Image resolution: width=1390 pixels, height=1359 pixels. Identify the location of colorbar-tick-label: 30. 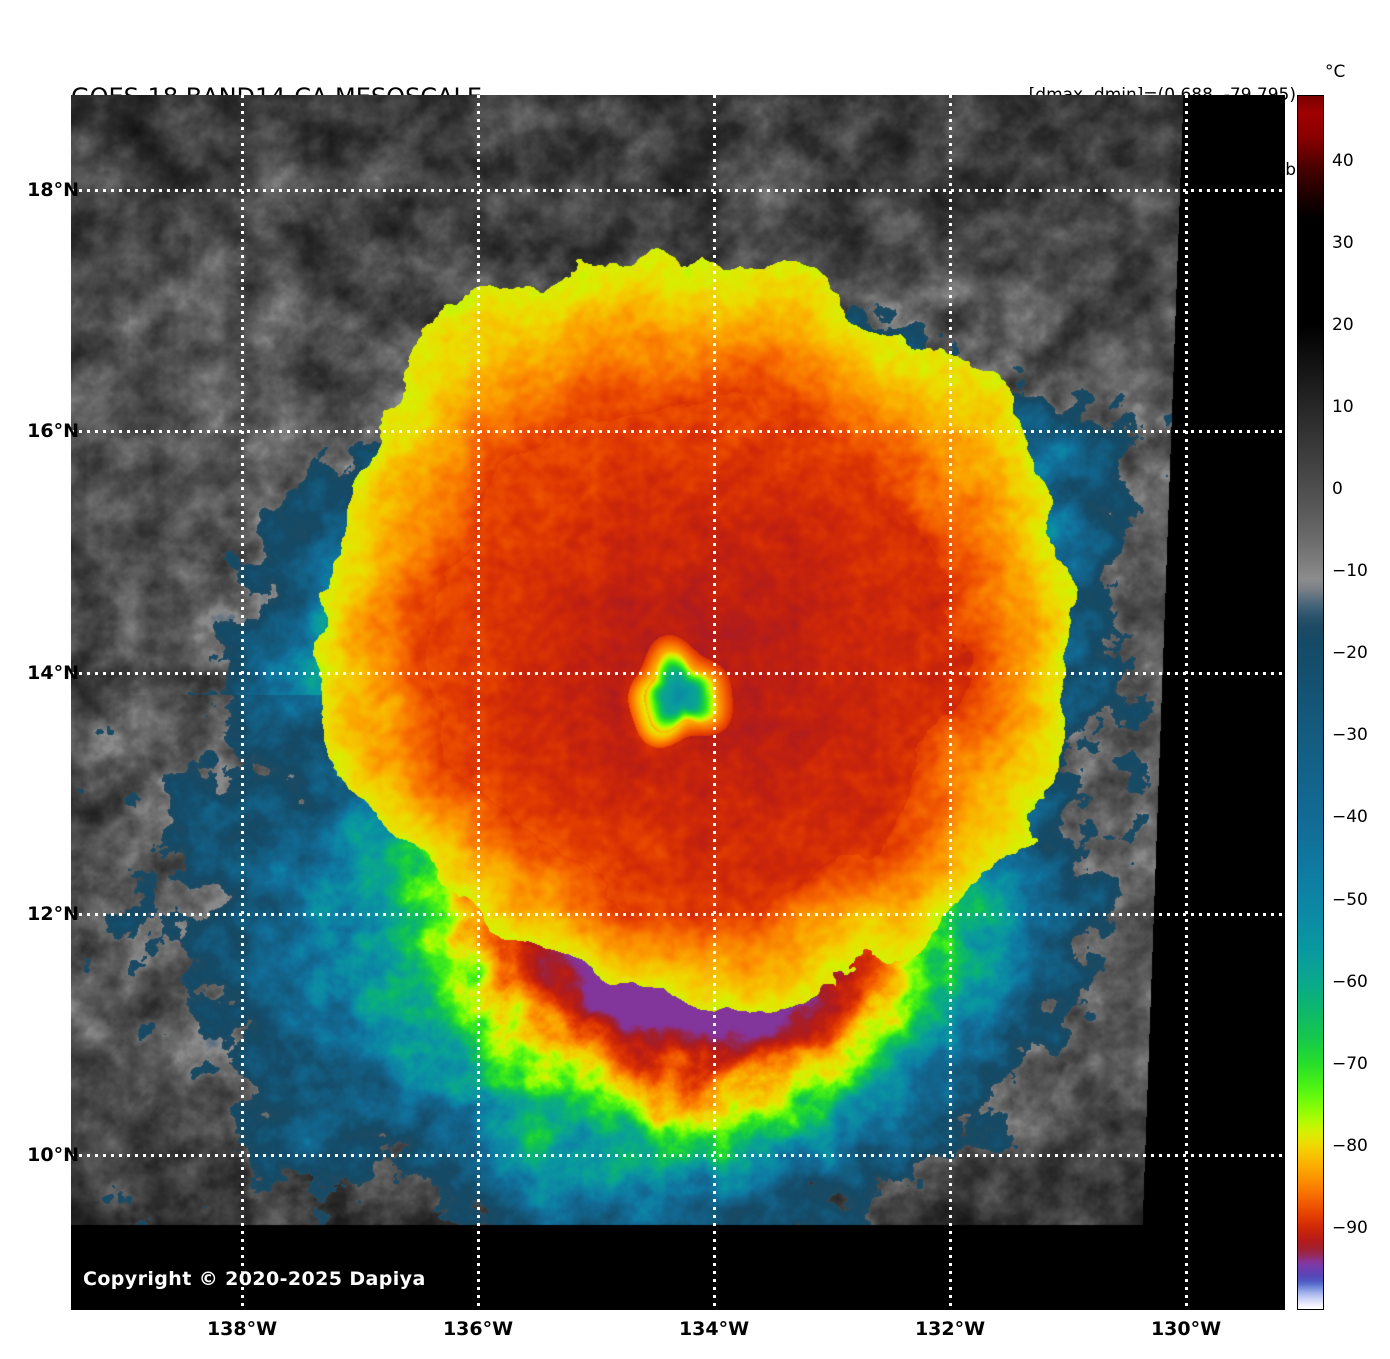
(1343, 242).